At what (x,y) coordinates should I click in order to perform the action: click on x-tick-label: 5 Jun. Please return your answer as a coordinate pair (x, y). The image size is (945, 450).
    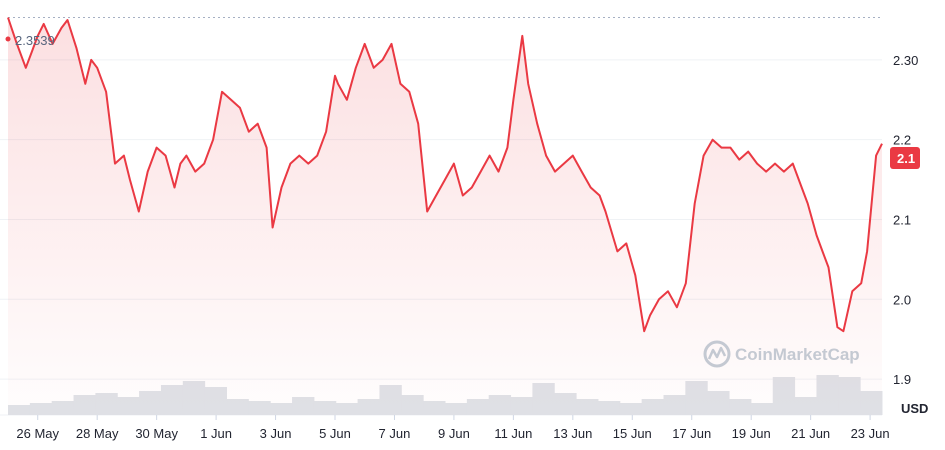
    Looking at the image, I should click on (335, 433).